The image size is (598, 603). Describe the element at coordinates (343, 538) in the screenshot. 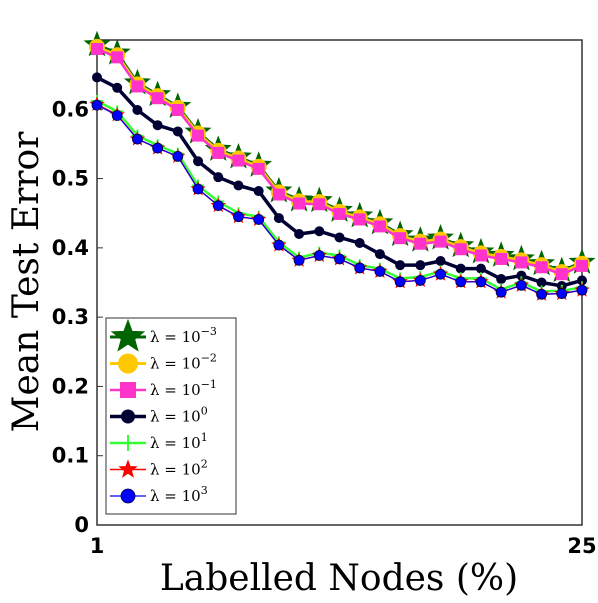

I see `x-axis-ticks: 1 25` at that location.